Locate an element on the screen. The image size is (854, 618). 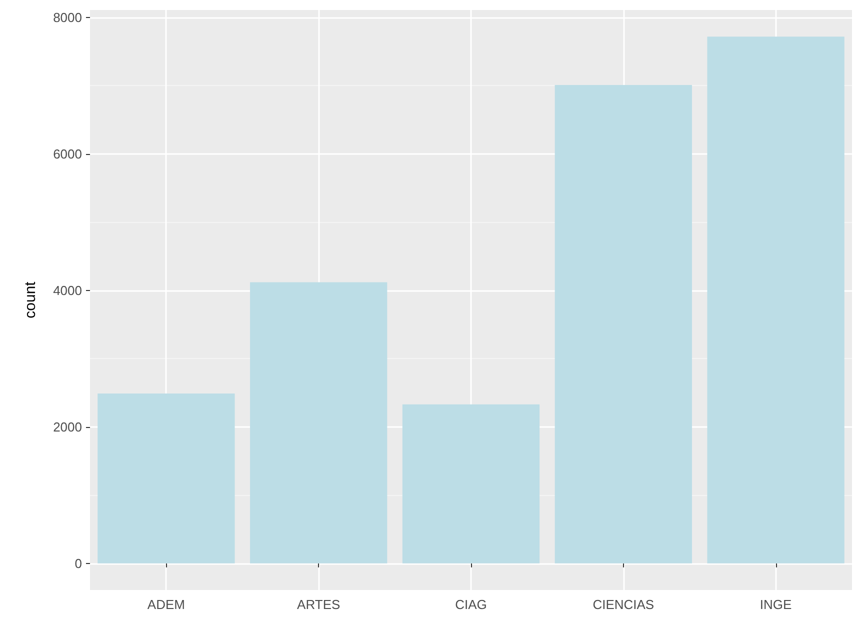
x-tick-label: CIENCIAS is located at coordinates (623, 604).